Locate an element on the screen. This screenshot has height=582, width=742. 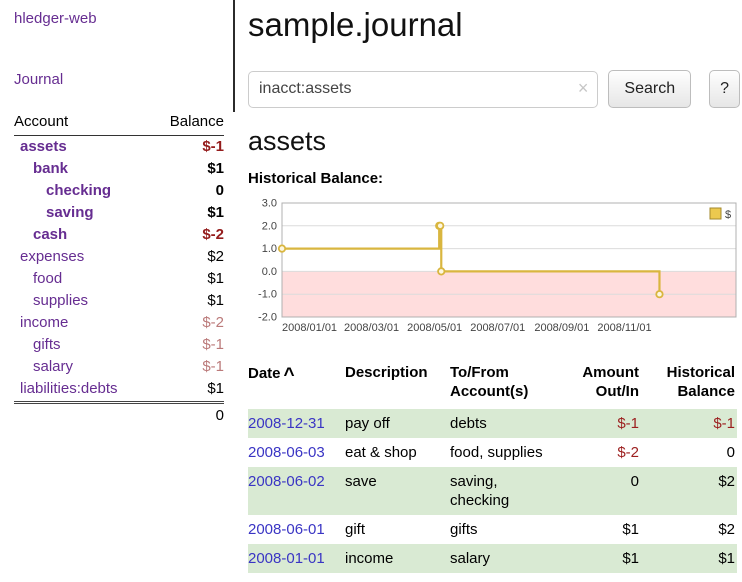
sidebar-account-assets: assets is located at coordinates (43, 146).